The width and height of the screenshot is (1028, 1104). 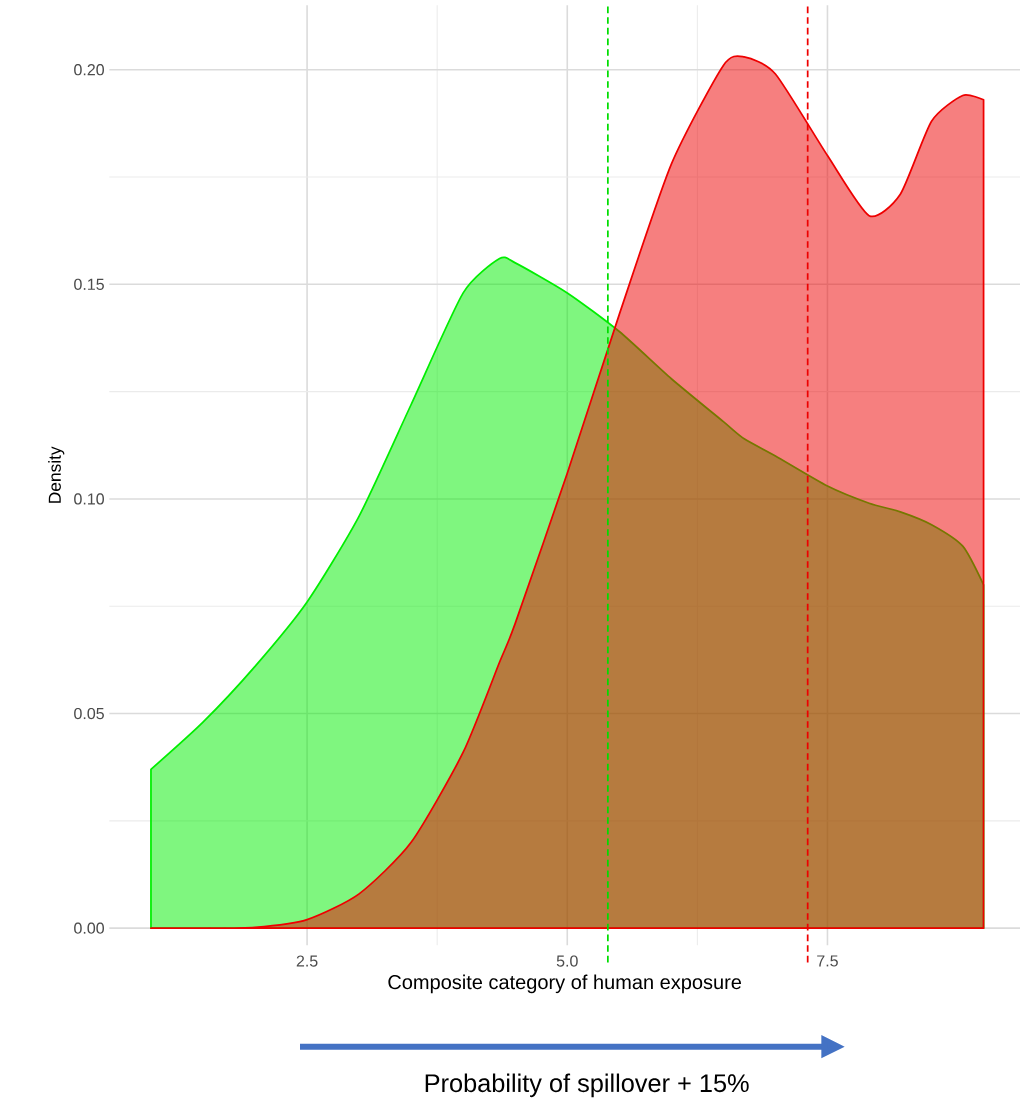 I want to click on y-tick-label: 0.20, so click(x=89, y=70).